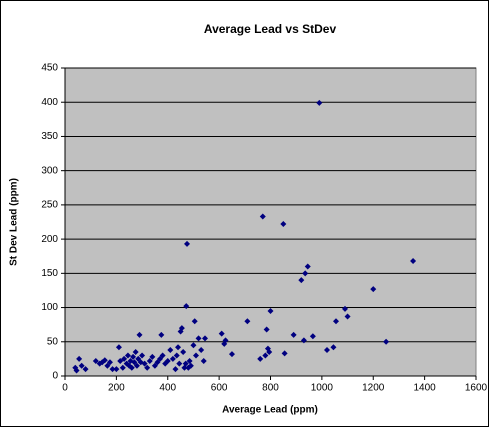 This screenshot has width=489, height=432. I want to click on x-tick-label: 1600, so click(476, 388).